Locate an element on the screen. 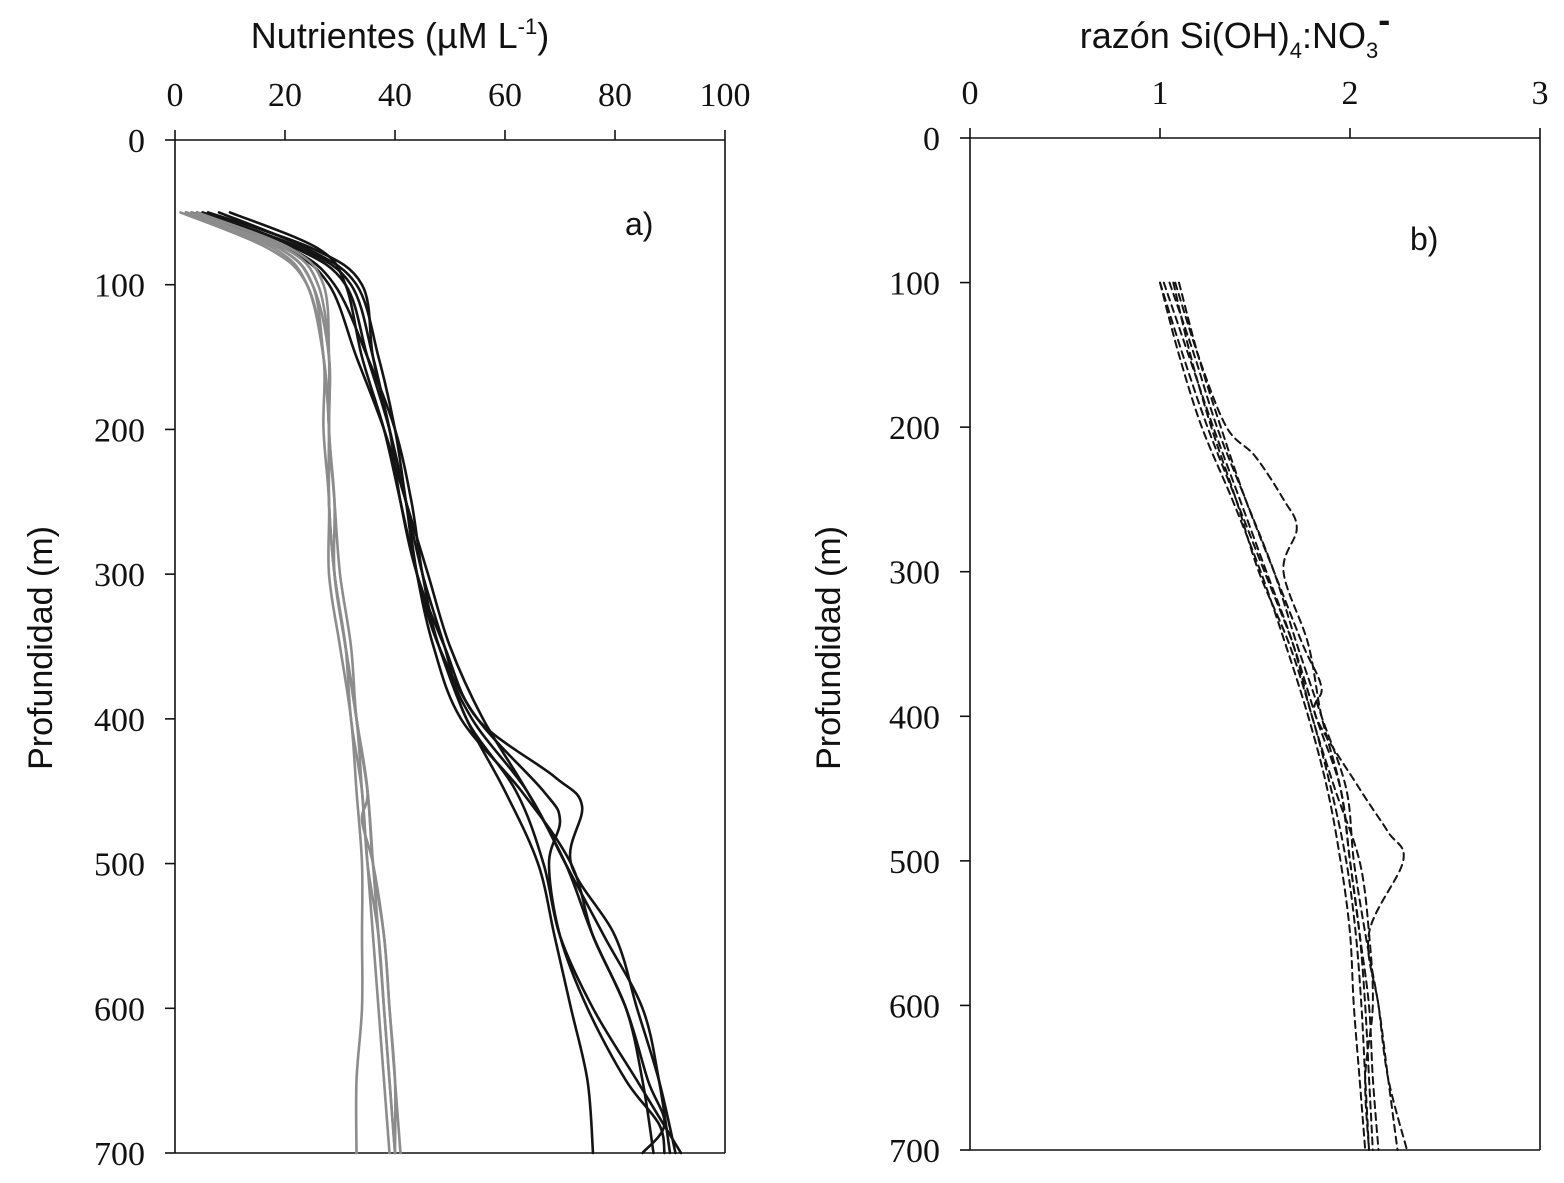 This screenshot has width=1564, height=1183. panel-b-x-tick-label: 0 is located at coordinates (970, 93).